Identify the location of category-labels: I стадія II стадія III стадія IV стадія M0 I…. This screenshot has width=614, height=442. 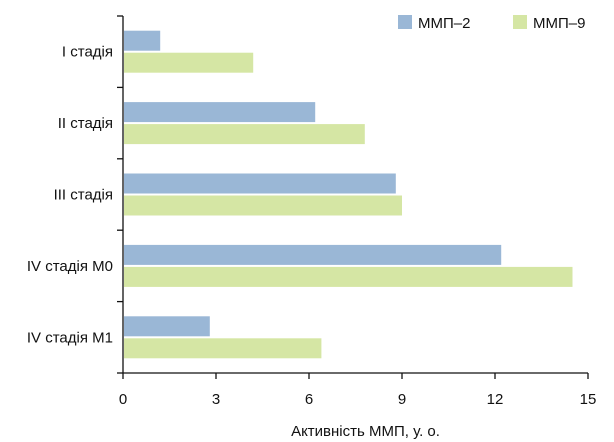
(70, 195).